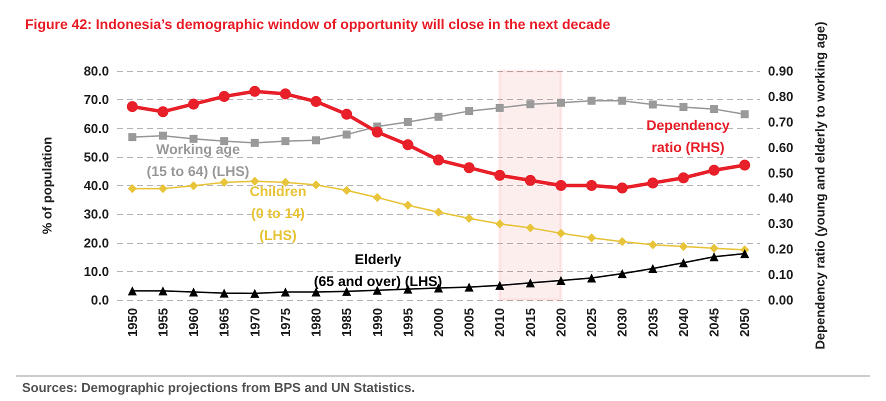  I want to click on y2-tick-label: 0.00, so click(781, 300).